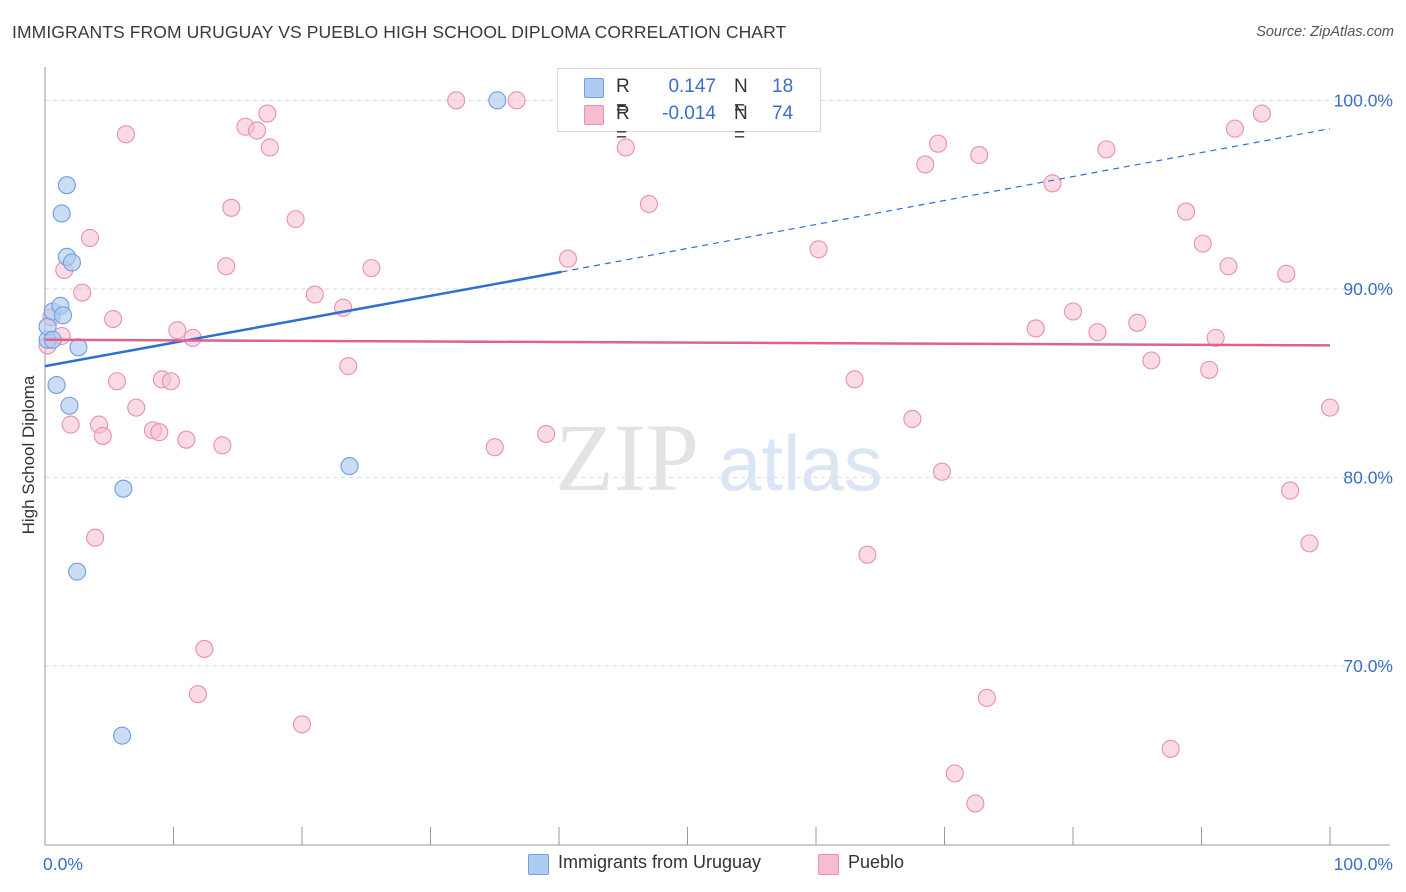 The width and height of the screenshot is (1406, 892). What do you see at coordinates (538, 864) in the screenshot?
I see `uruguay-legend-swatch` at bounding box center [538, 864].